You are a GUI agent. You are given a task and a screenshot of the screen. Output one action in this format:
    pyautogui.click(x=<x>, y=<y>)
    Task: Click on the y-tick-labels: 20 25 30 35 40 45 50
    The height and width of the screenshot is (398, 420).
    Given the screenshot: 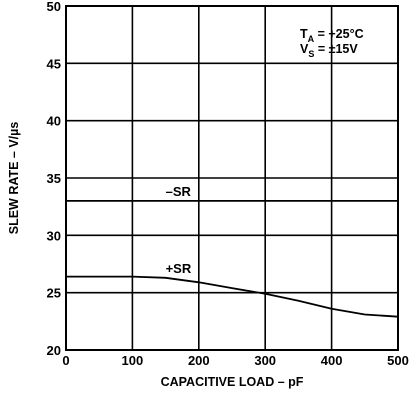 What is the action you would take?
    pyautogui.click(x=54, y=179)
    